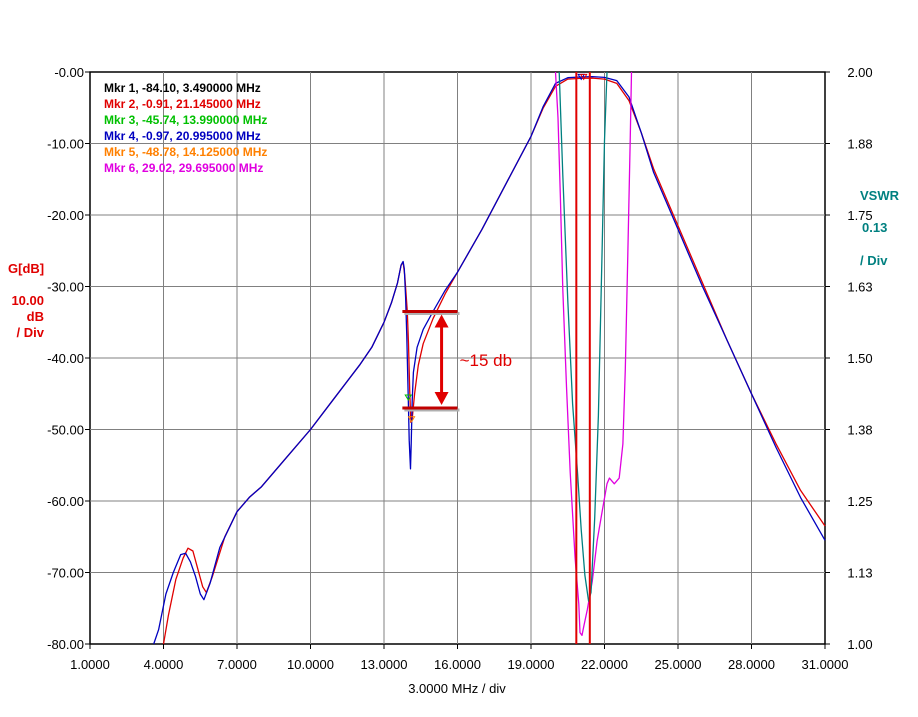  What do you see at coordinates (751, 664) in the screenshot?
I see `x-tick-label: 28.0000` at bounding box center [751, 664].